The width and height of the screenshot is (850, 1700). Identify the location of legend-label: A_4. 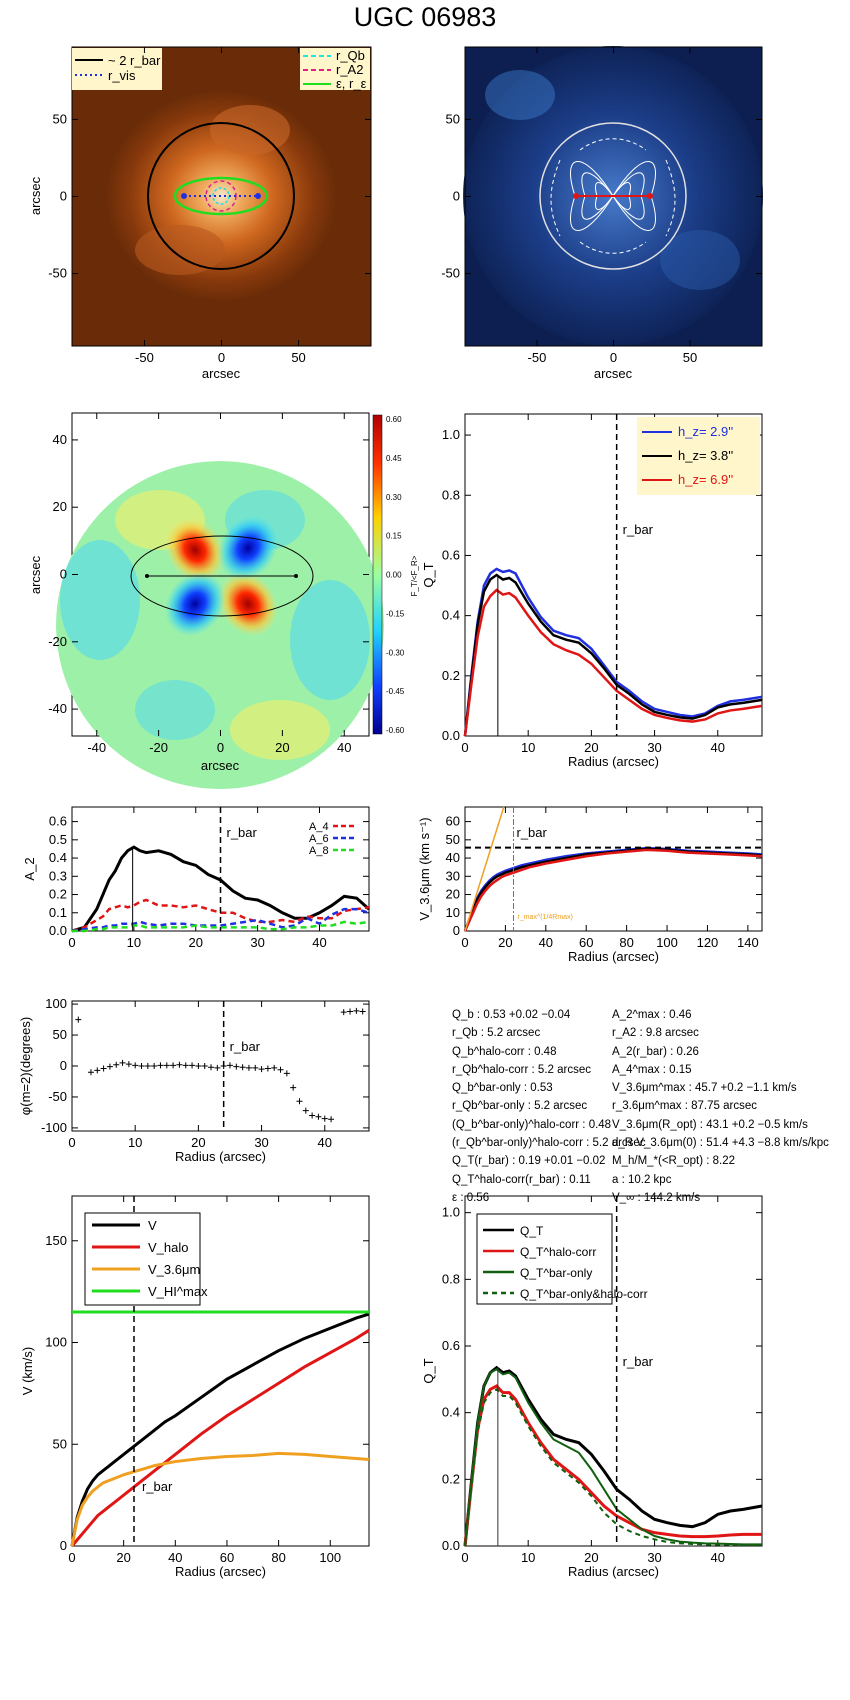
(319, 827).